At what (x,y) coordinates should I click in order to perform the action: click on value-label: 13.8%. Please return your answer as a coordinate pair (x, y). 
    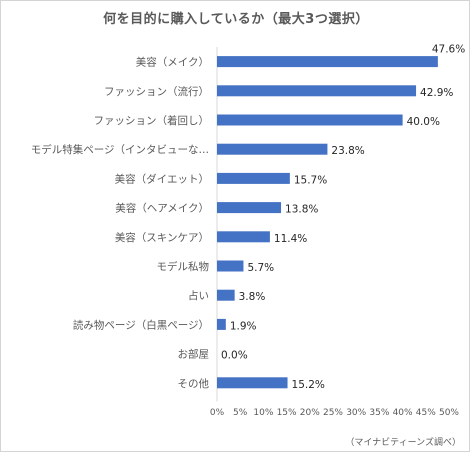
    Looking at the image, I should click on (301, 210).